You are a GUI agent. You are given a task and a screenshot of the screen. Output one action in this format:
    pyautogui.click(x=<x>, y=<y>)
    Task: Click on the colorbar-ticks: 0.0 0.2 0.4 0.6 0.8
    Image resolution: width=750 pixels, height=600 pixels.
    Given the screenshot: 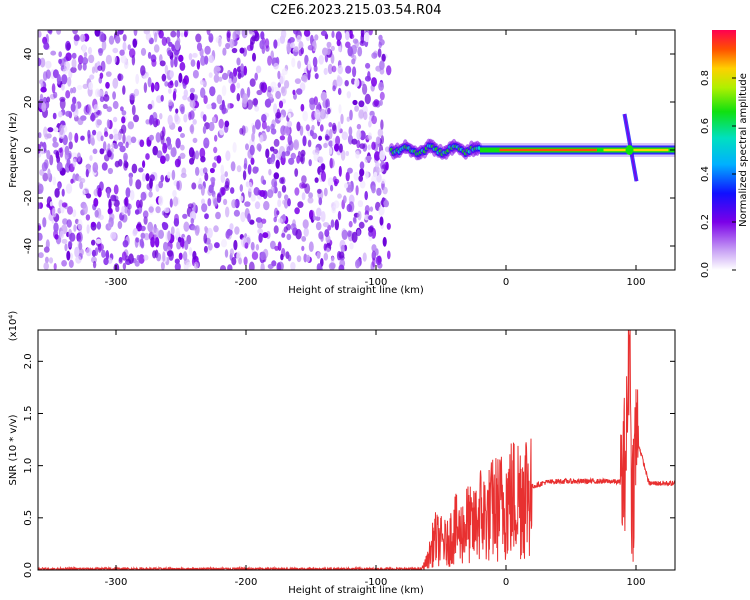 What is the action you would take?
    pyautogui.click(x=718, y=174)
    